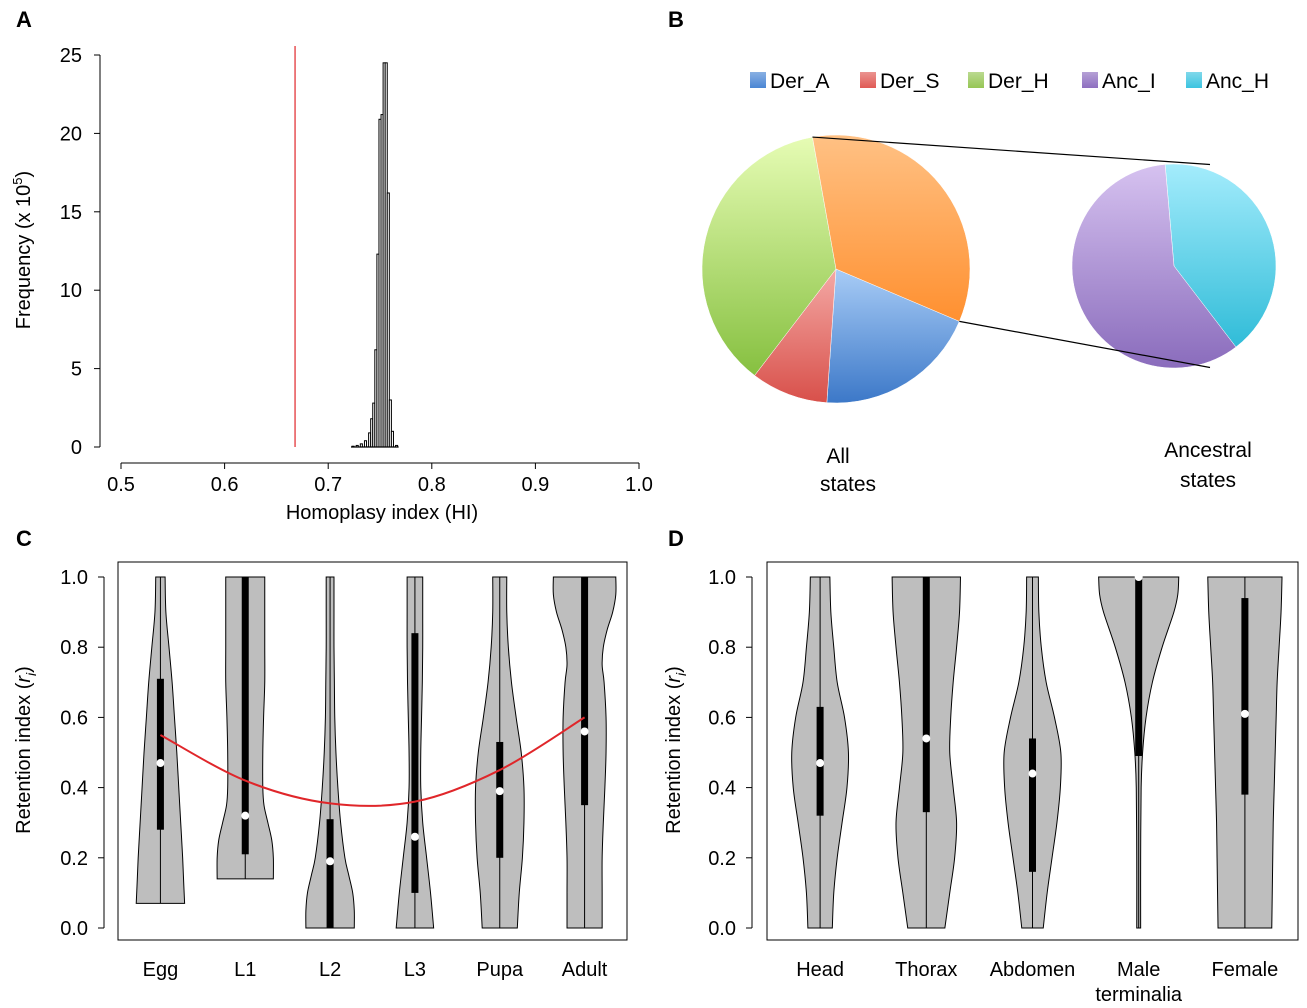 This screenshot has width=1307, height=1008. I want to click on panel-label-b: B, so click(676, 19).